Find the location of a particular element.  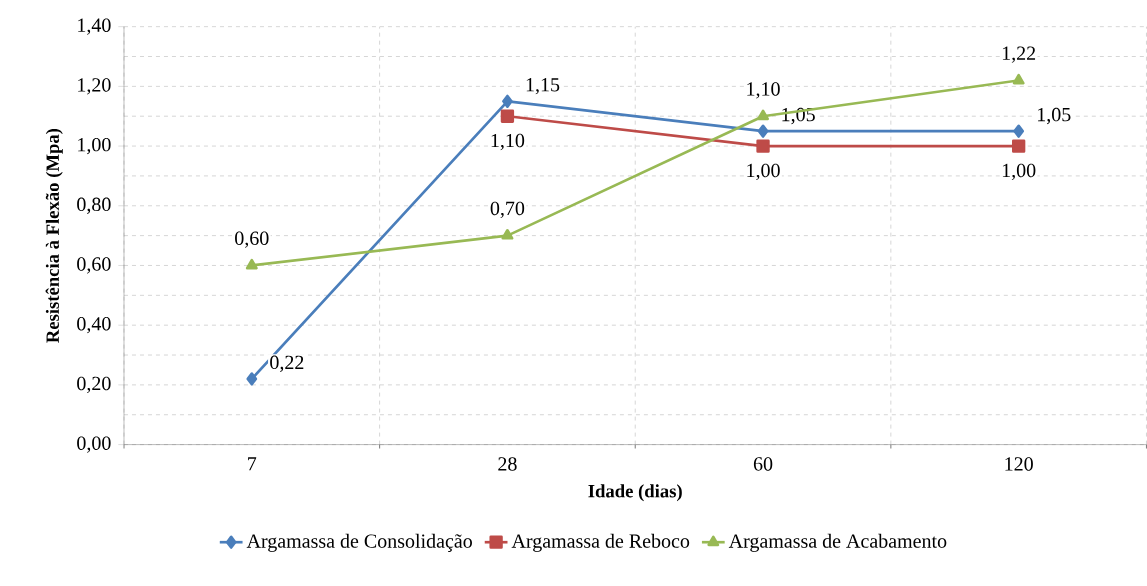

data-label: 0,70 is located at coordinates (507, 210).